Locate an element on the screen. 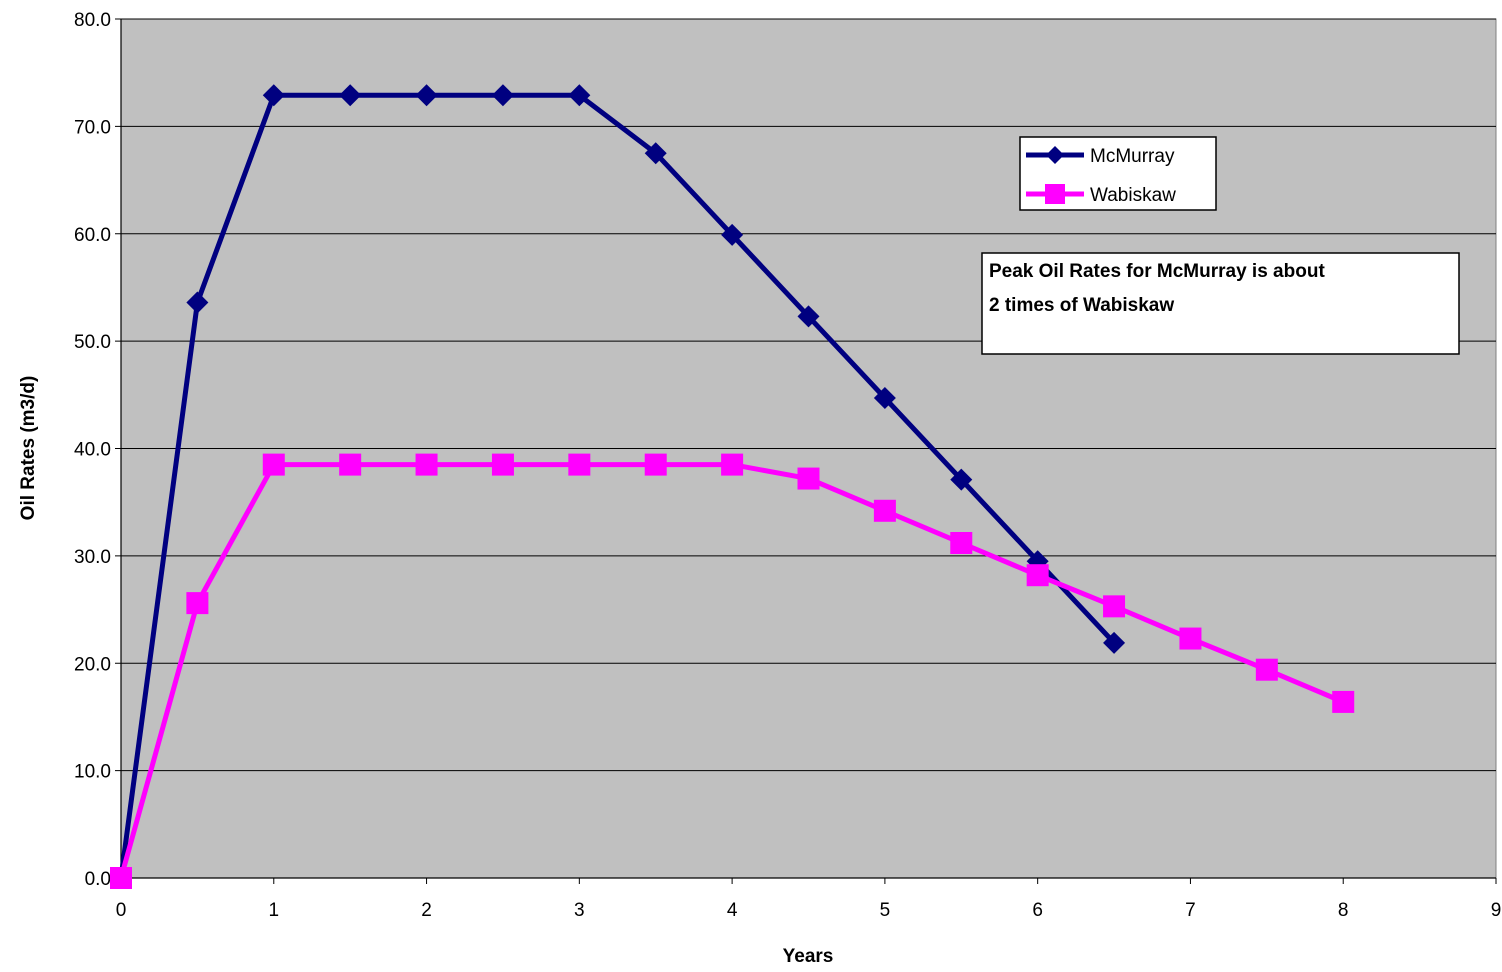 This screenshot has width=1502, height=972. x-axis-title: Years is located at coordinates (808, 956).